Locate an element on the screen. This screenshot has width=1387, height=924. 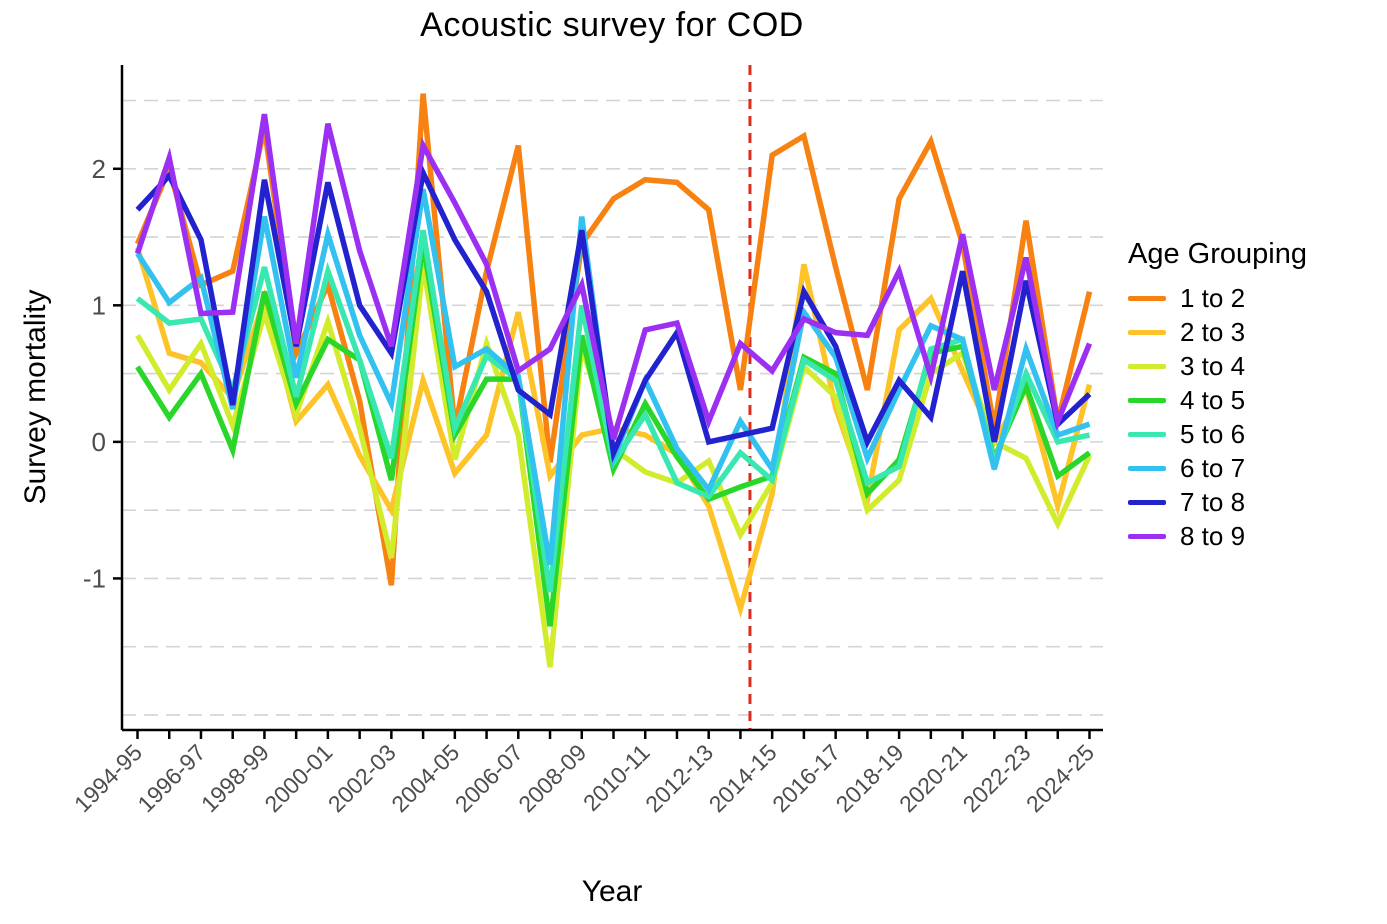
legend-label: 8 to 9 is located at coordinates (1213, 535).